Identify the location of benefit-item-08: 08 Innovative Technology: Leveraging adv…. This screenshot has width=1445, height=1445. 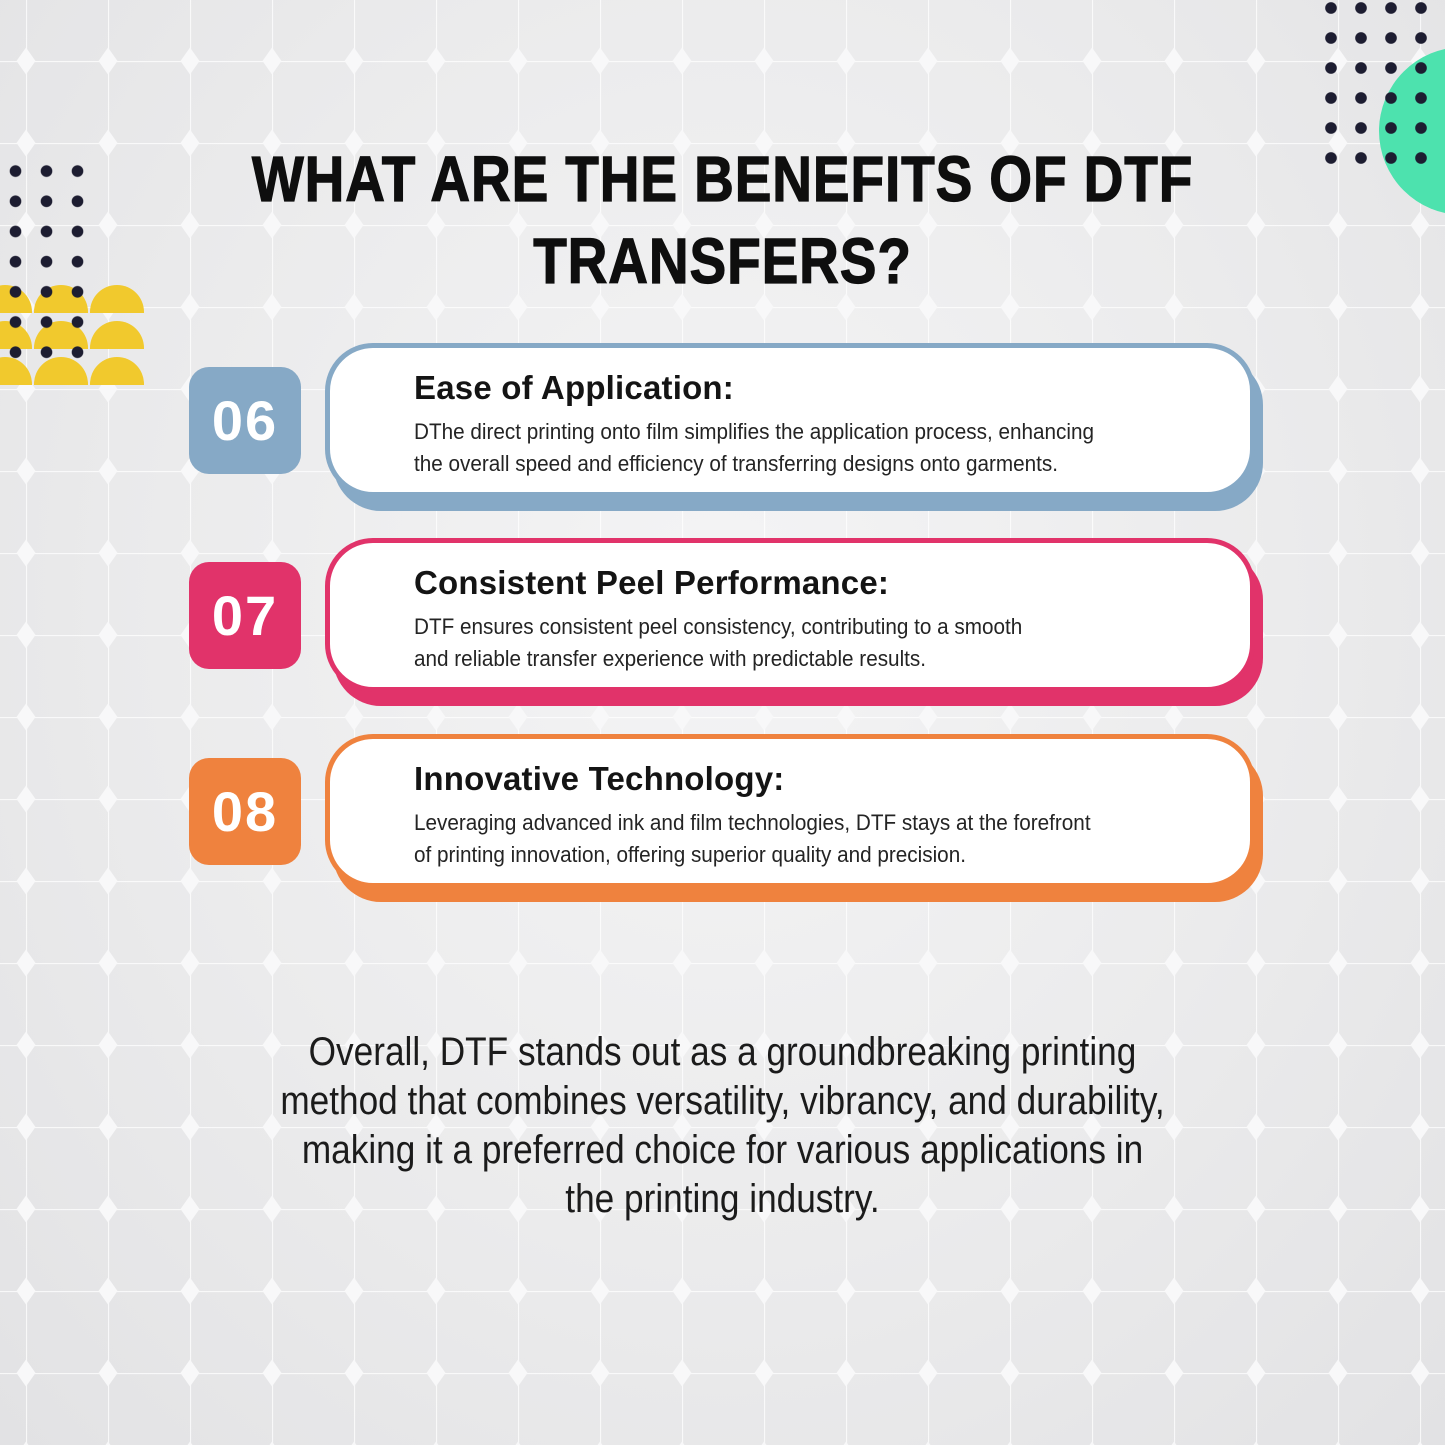
(722, 811).